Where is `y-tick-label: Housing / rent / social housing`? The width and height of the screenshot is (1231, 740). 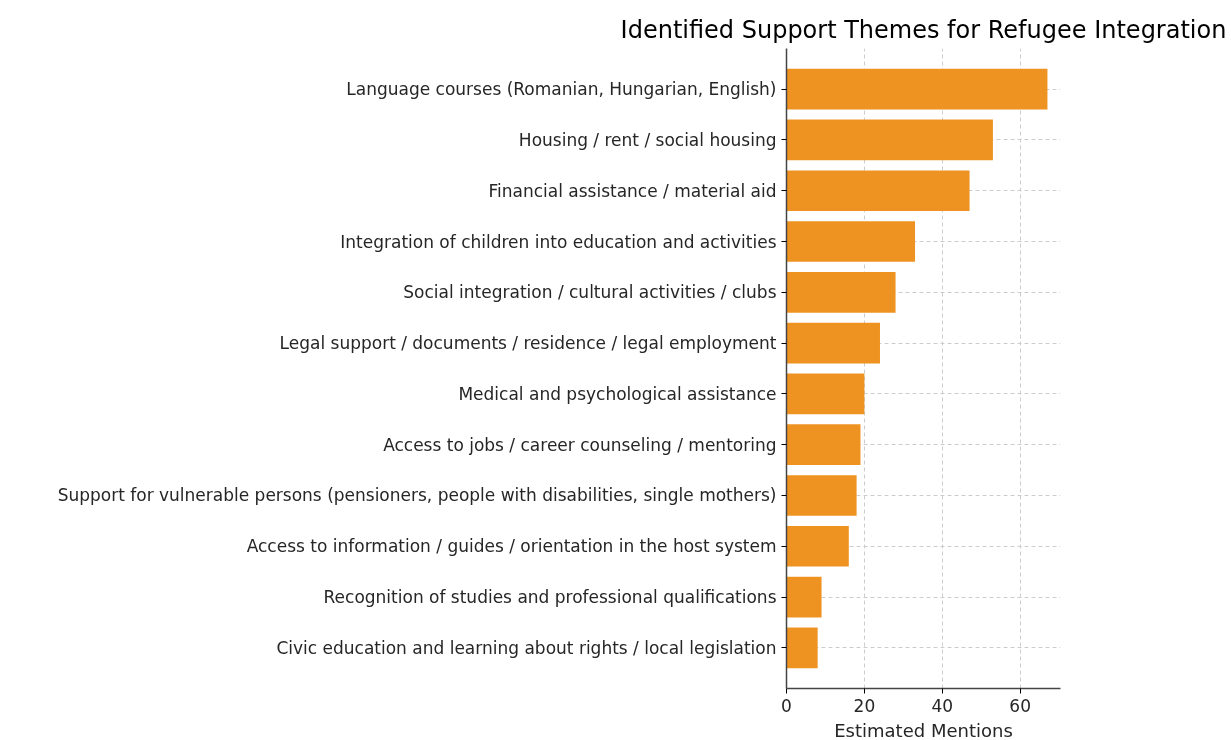 y-tick-label: Housing / rent / social housing is located at coordinates (647, 139).